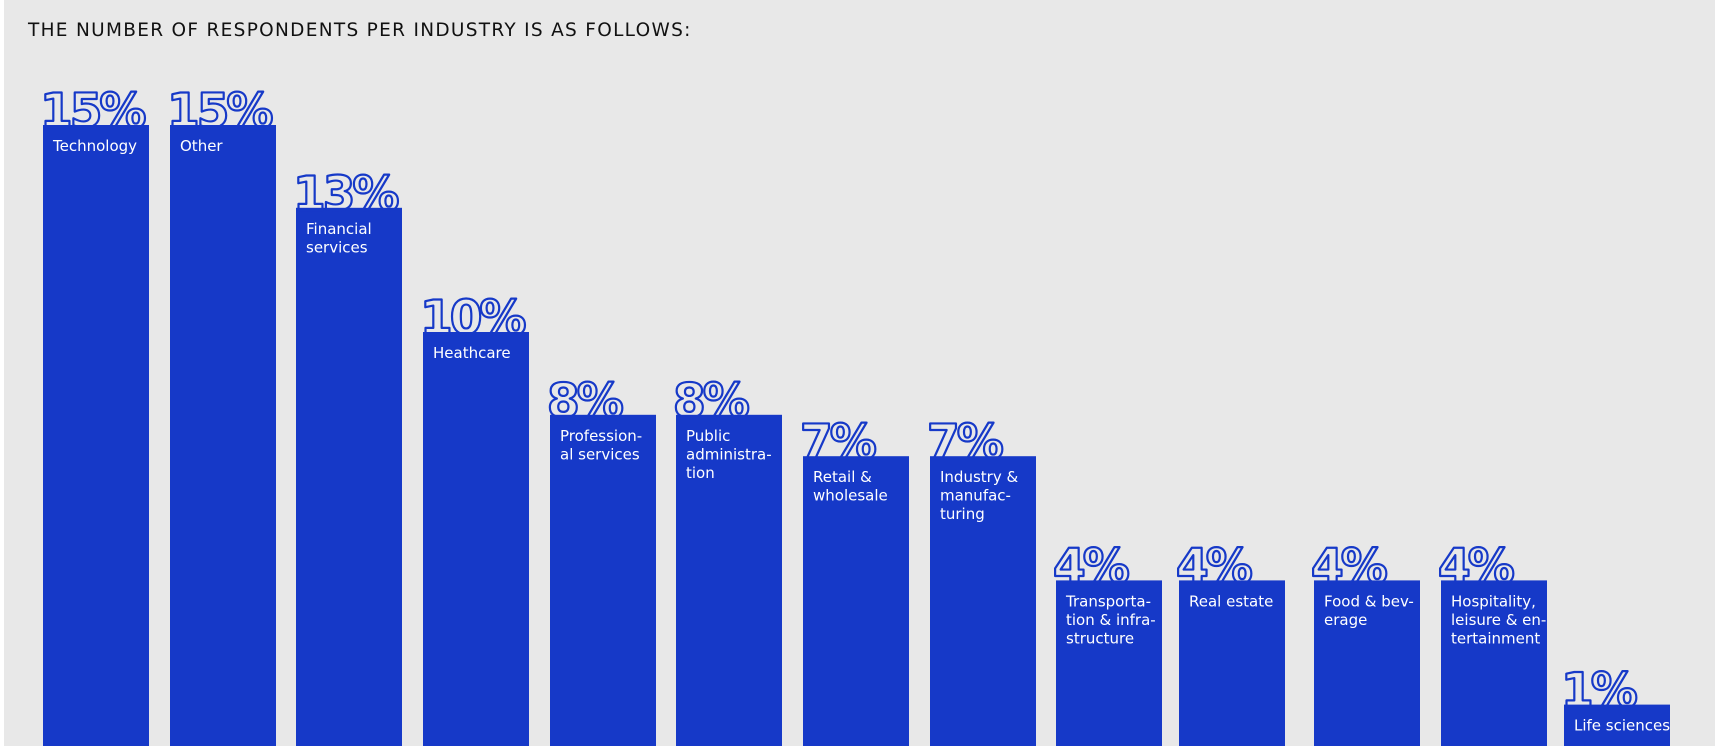 The height and width of the screenshot is (750, 1715). I want to click on bar-transportation-infrastructure, so click(1109, 663).